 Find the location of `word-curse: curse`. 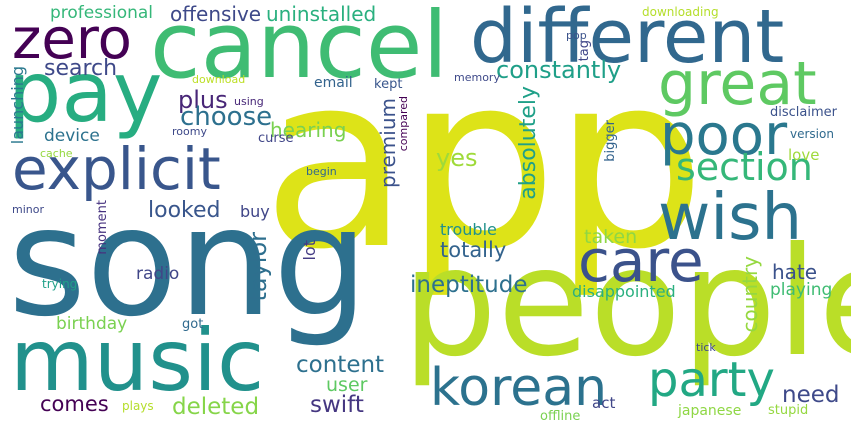

word-curse: curse is located at coordinates (276, 138).